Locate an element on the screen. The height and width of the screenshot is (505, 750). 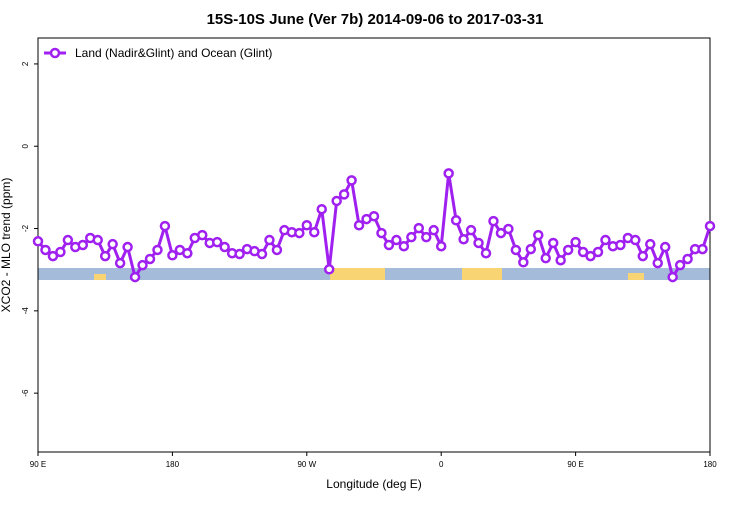
legend-marker is located at coordinates (55, 53).